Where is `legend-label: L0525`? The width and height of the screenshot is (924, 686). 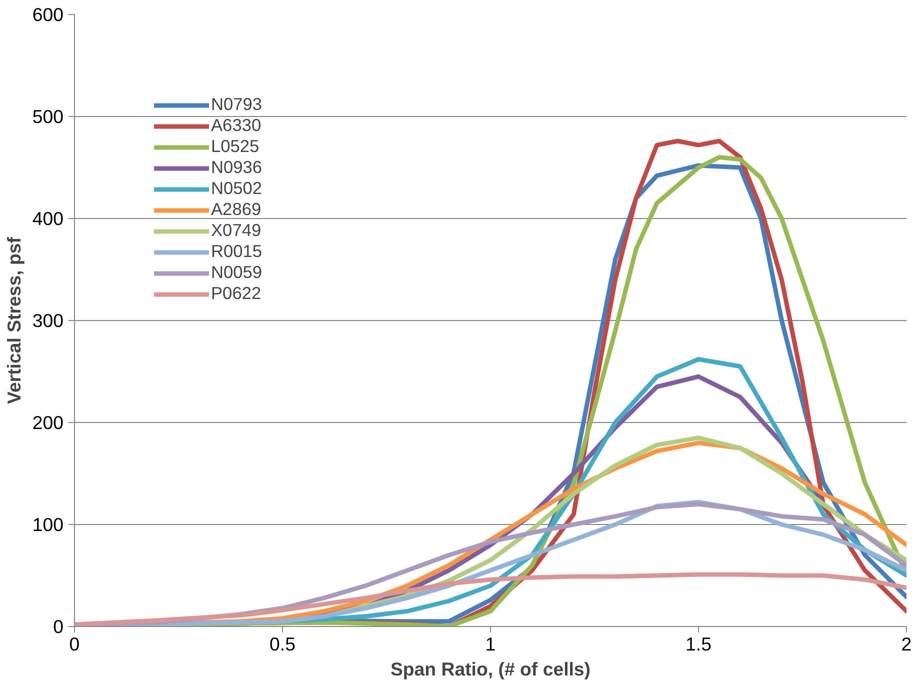 legend-label: L0525 is located at coordinates (235, 146).